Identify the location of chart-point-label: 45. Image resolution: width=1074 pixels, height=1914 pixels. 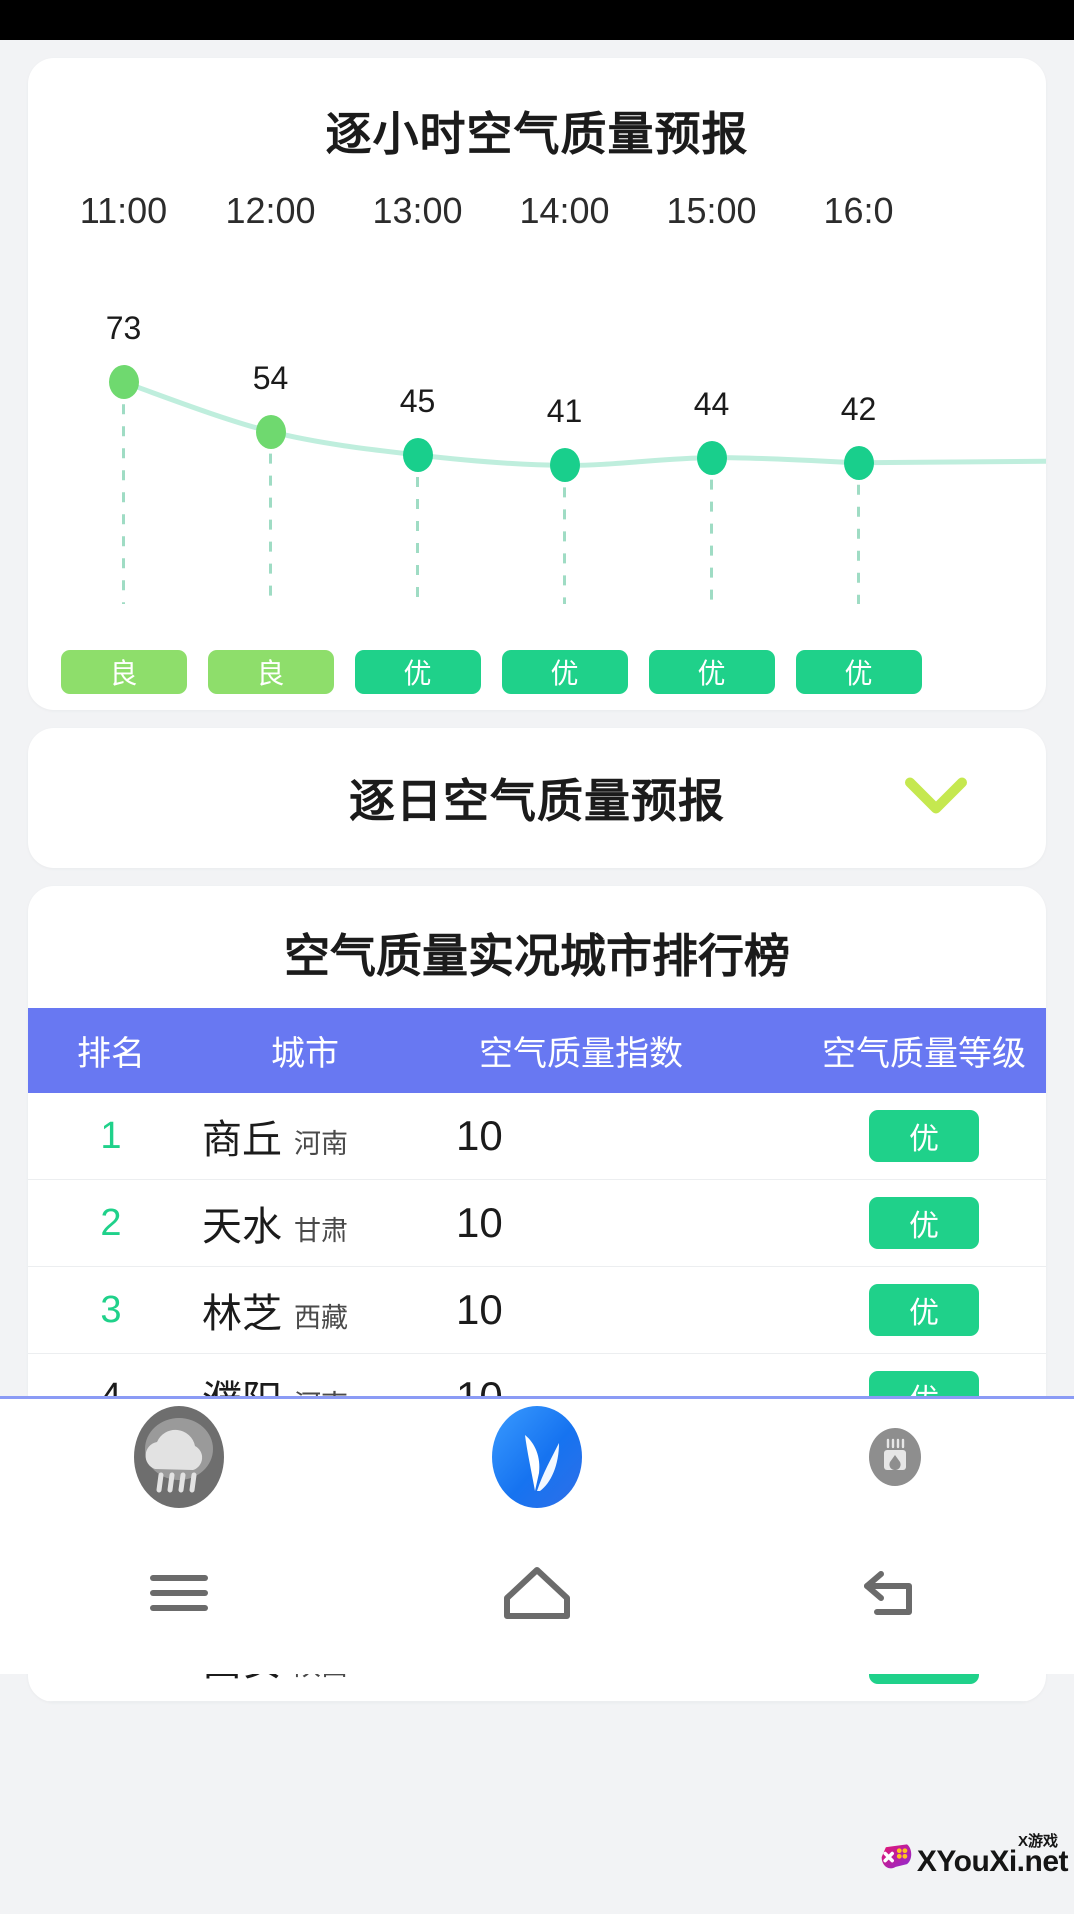
(417, 401).